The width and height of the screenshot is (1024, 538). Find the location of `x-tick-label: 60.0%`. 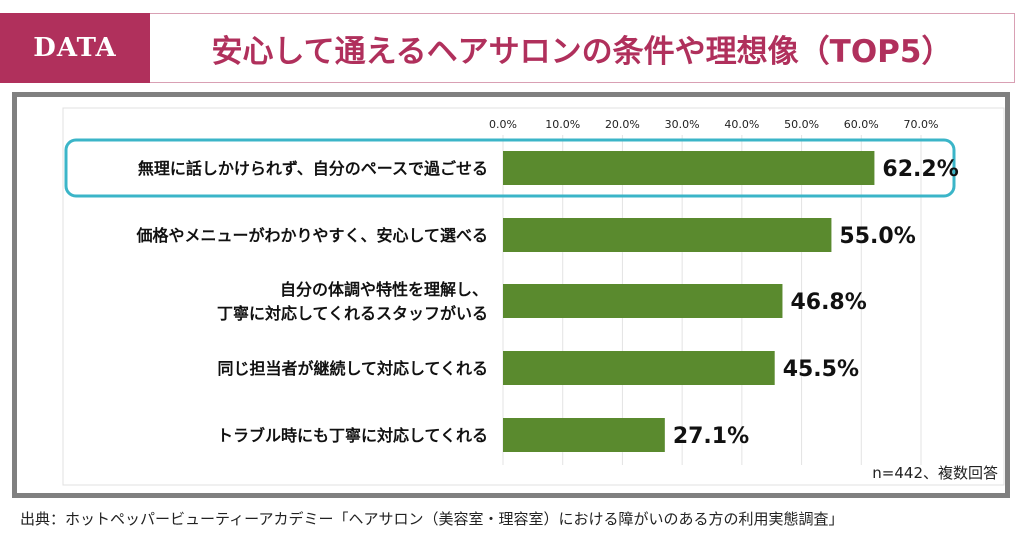

x-tick-label: 60.0% is located at coordinates (861, 124).